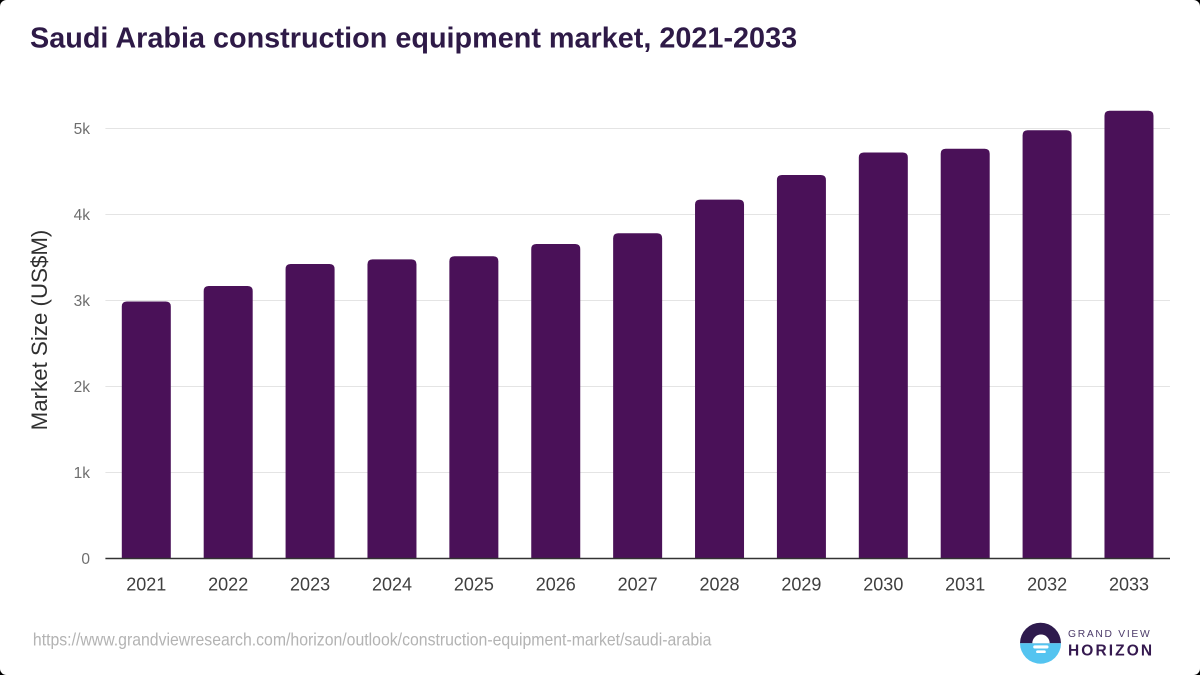 Image resolution: width=1200 pixels, height=675 pixels. What do you see at coordinates (310, 585) in the screenshot?
I see `svg-text: 2023` at bounding box center [310, 585].